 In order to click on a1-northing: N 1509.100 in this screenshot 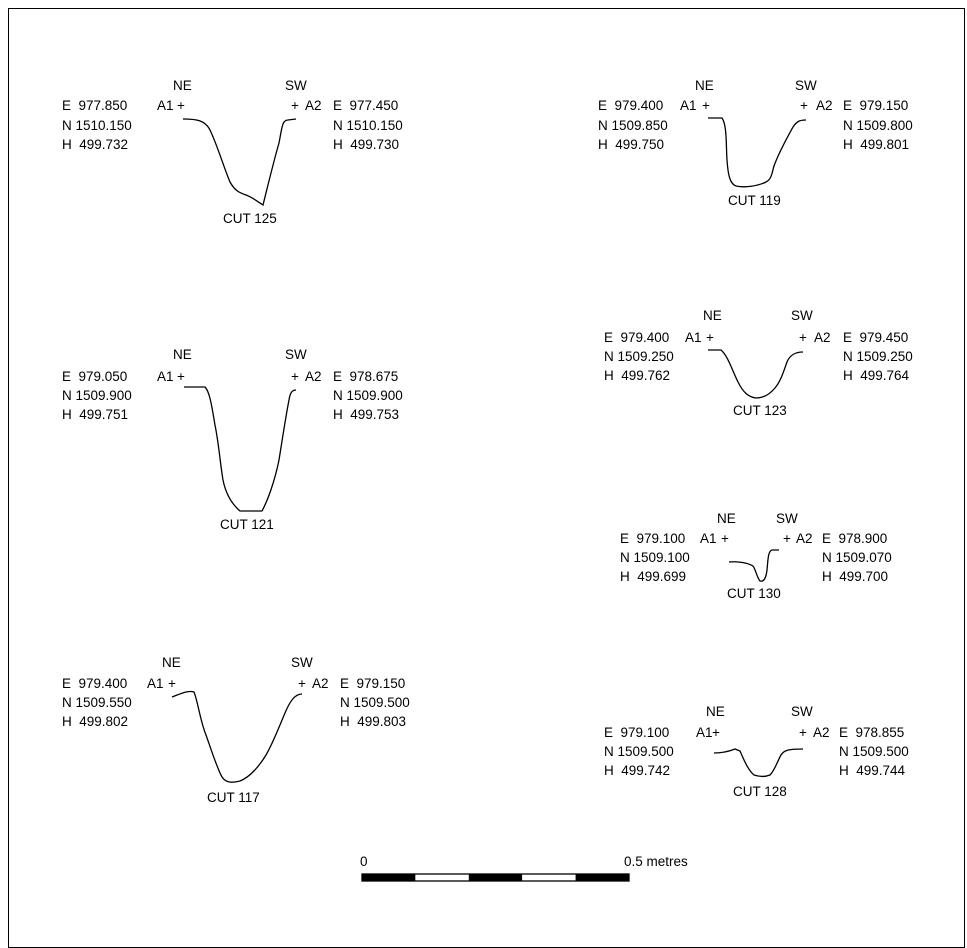, I will do `click(655, 557)`.